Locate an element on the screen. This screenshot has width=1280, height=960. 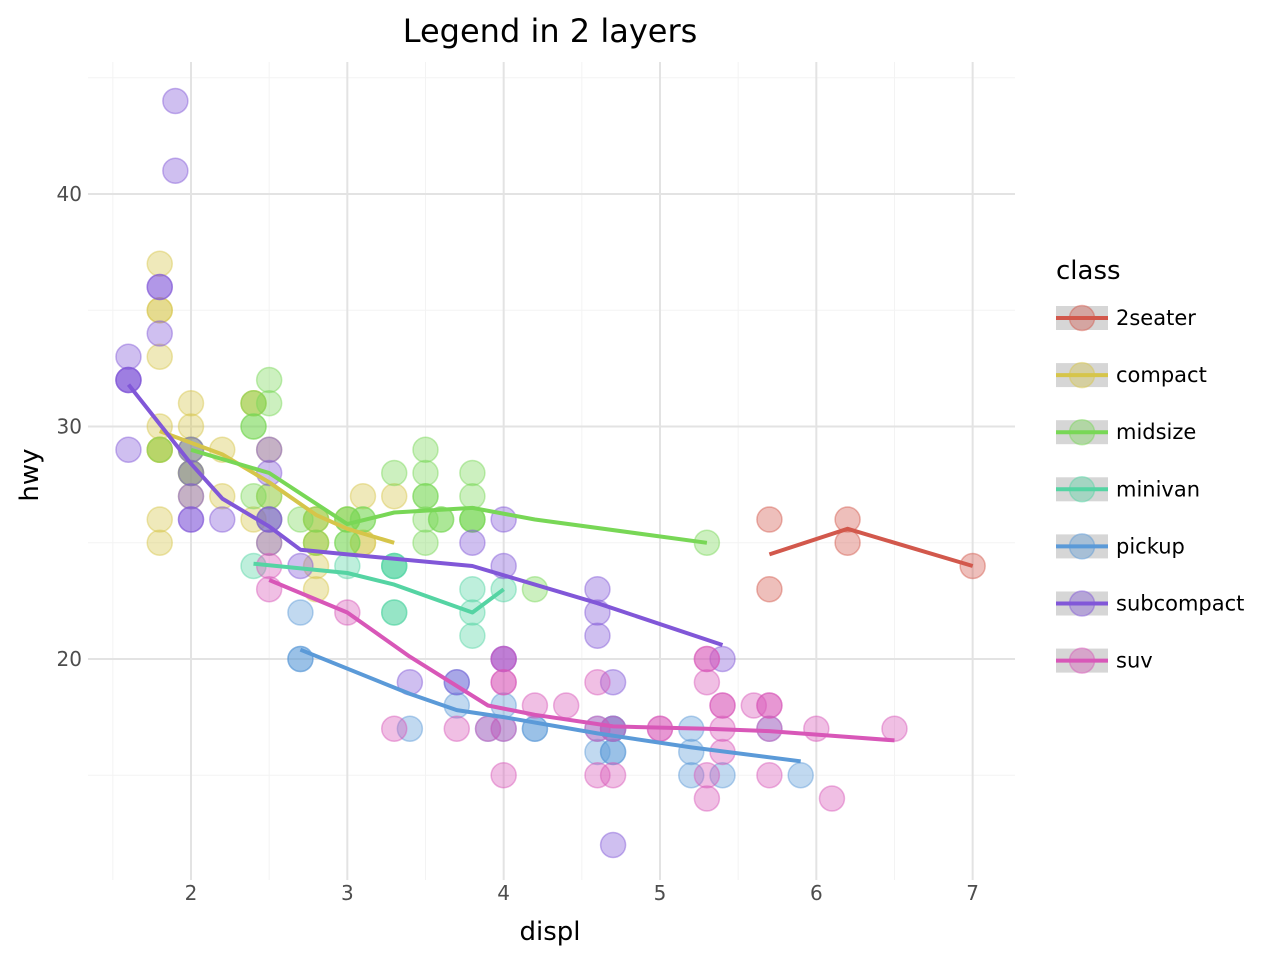
y-tick-labels: 20 30 40 is located at coordinates (69, 426).